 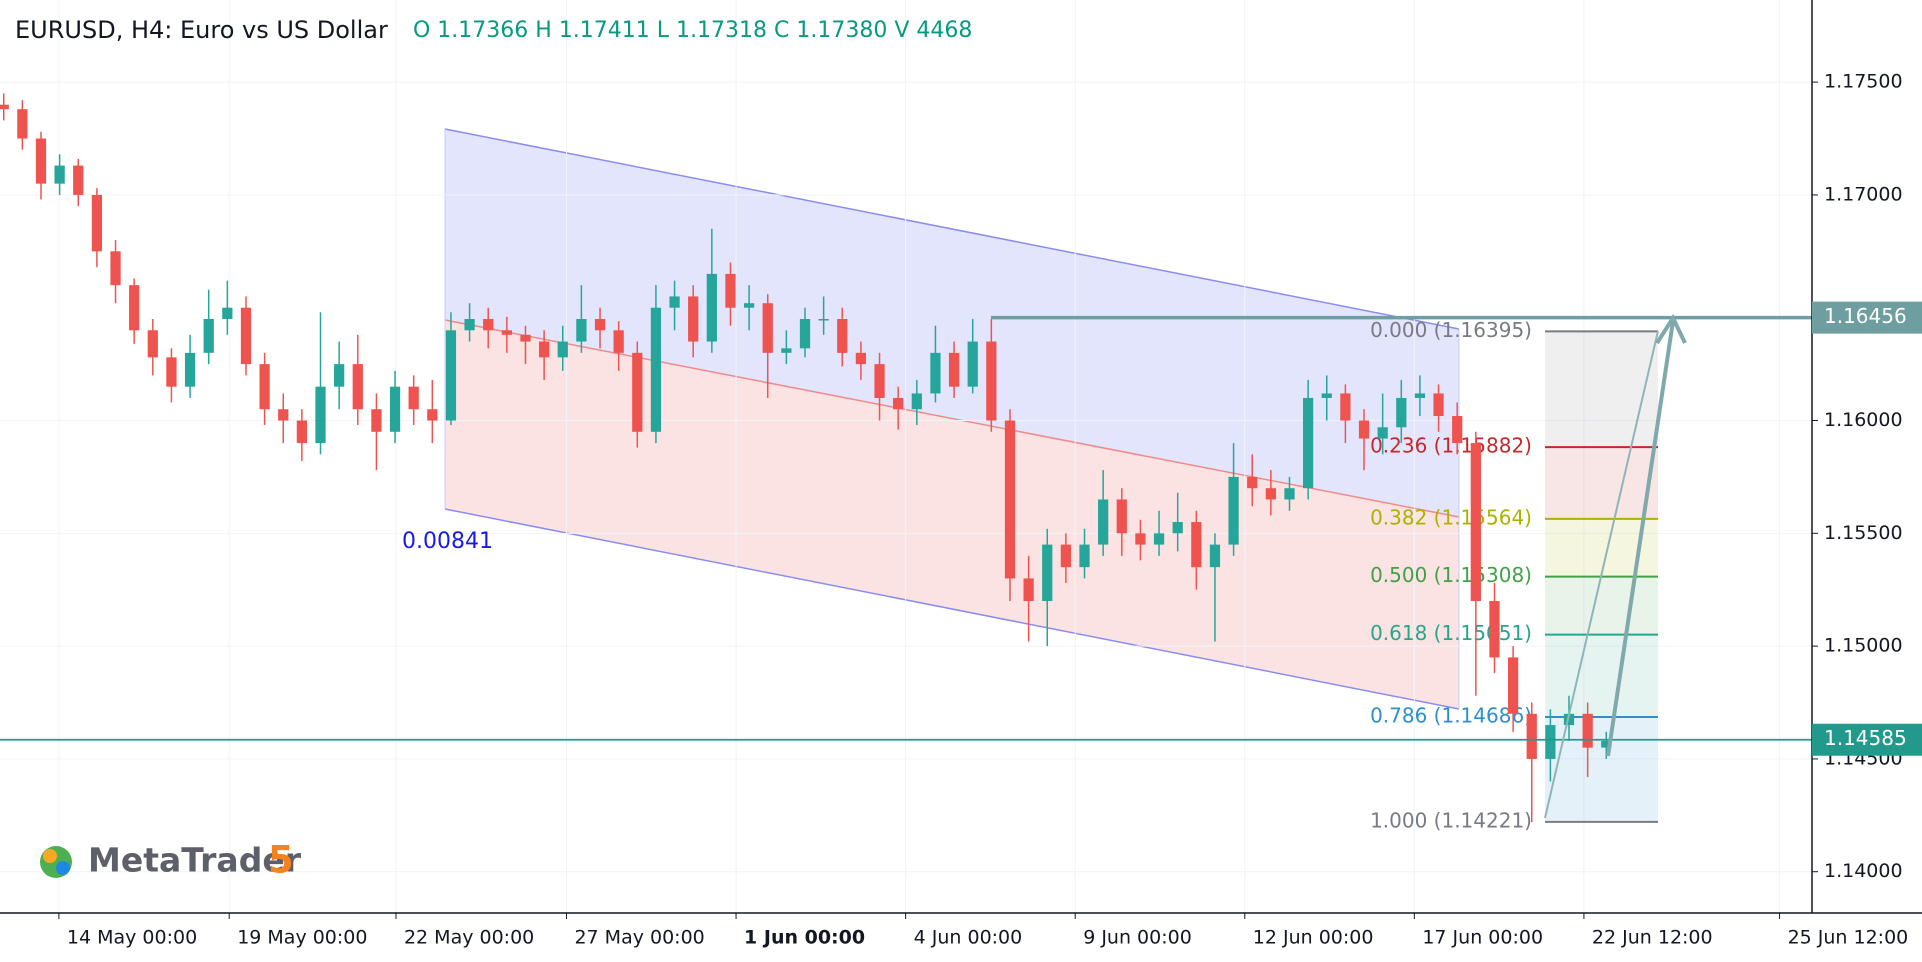 I want to click on logo-version: 5, so click(x=281, y=860).